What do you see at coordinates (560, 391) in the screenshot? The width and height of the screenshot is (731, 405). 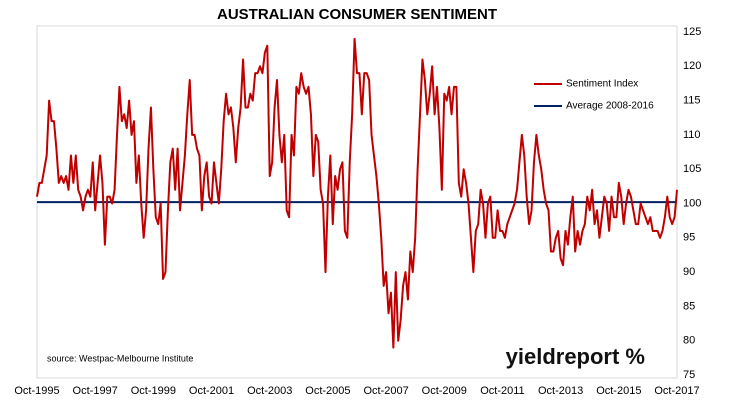 I see `x-tick-label: Oct-2013` at bounding box center [560, 391].